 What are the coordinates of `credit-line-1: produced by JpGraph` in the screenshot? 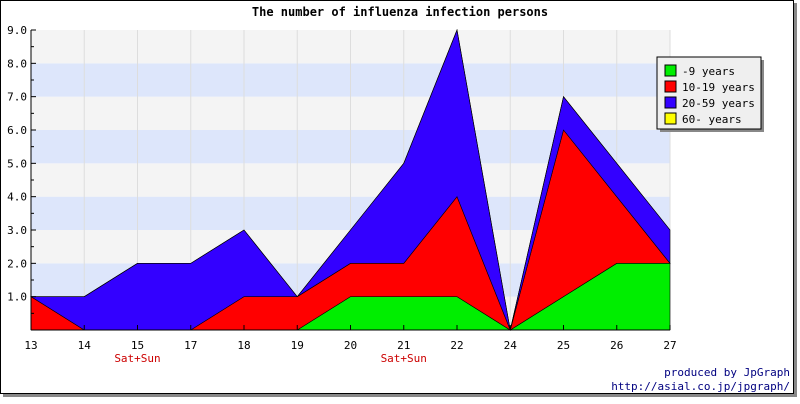 It's located at (727, 372).